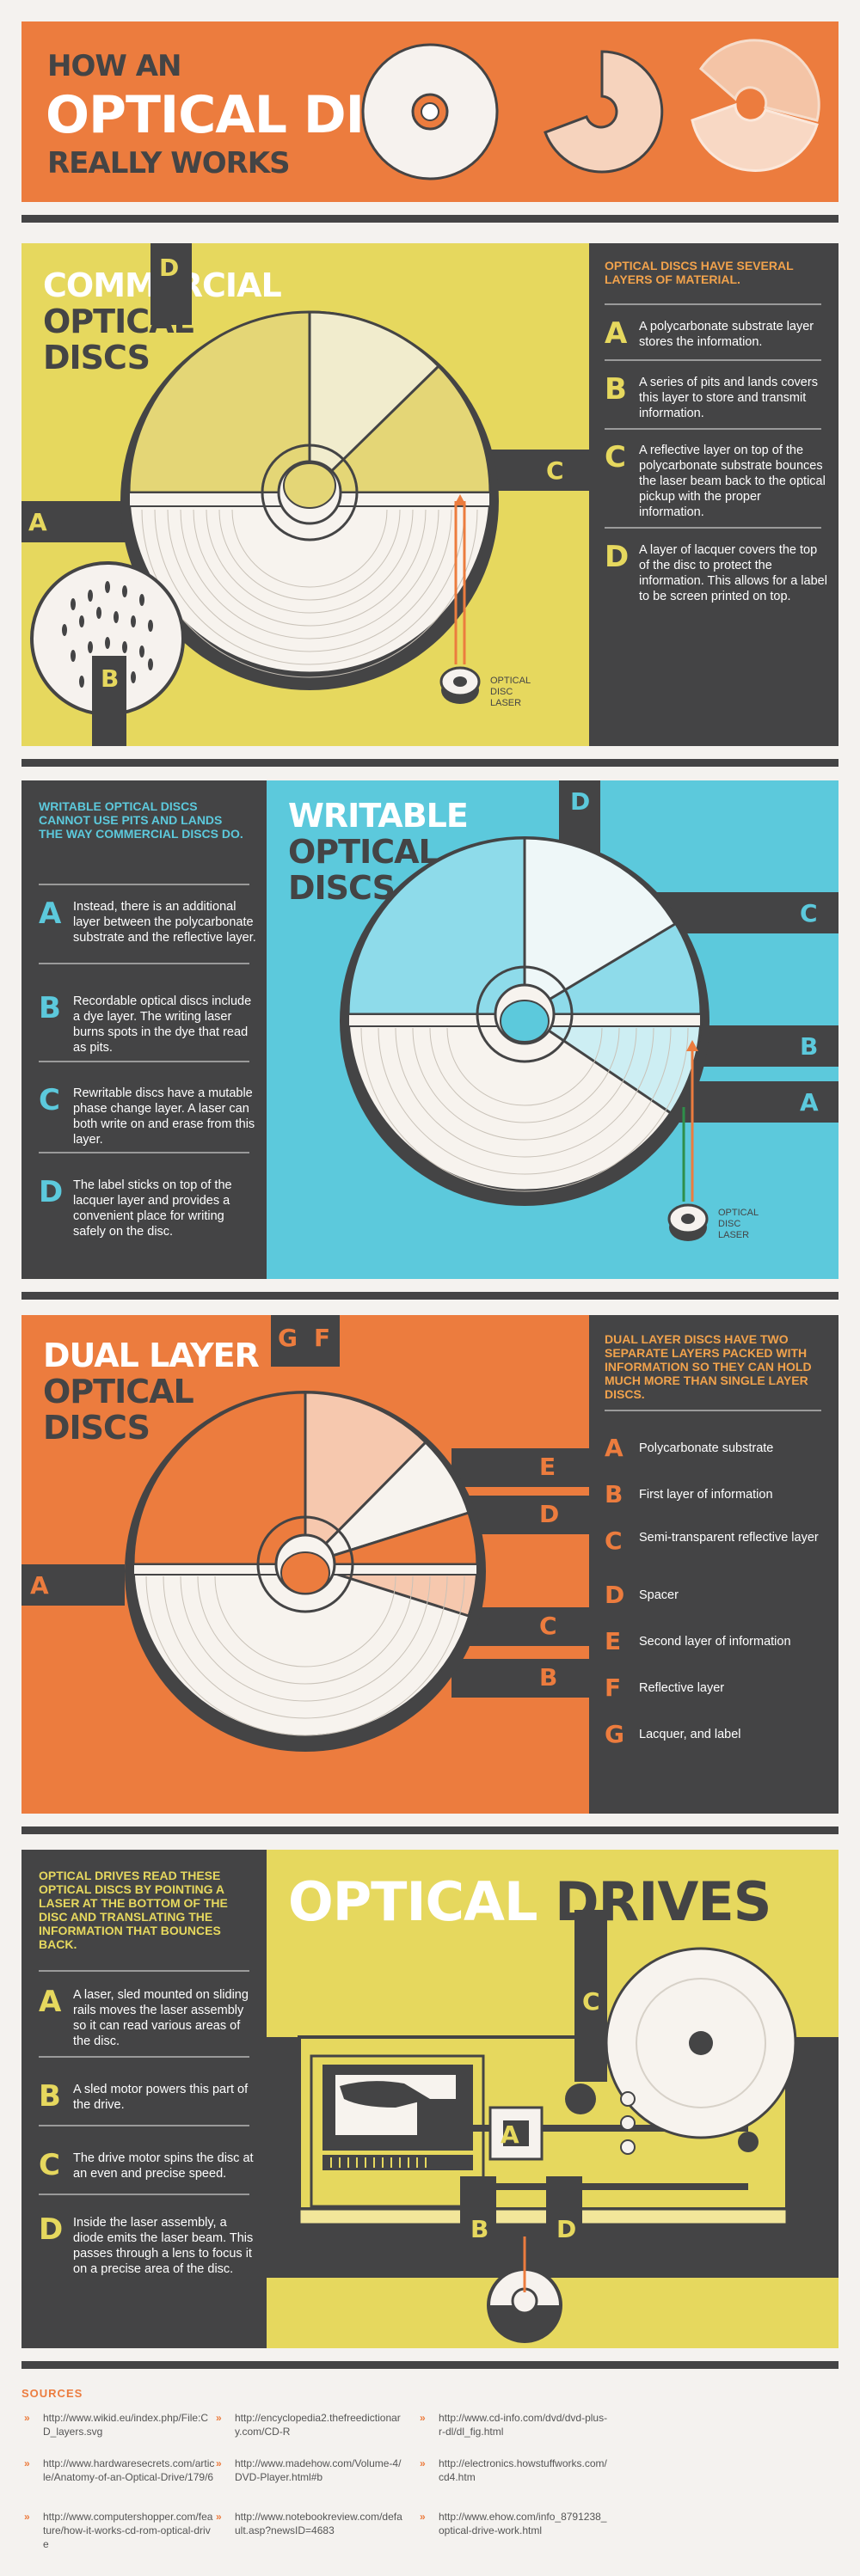  Describe the element at coordinates (591, 2001) in the screenshot. I see `drives-tab-c: C` at that location.